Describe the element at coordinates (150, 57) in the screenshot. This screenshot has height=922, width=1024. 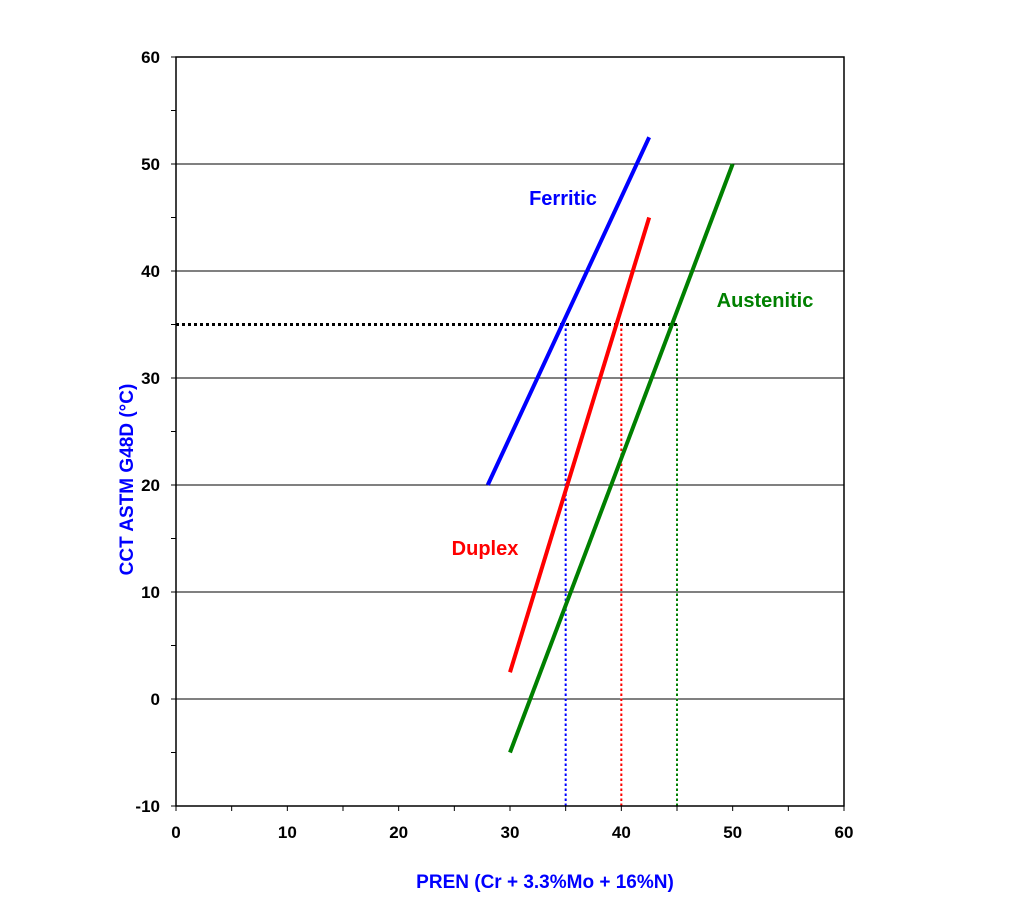
I see `y-tick-label: 60` at that location.